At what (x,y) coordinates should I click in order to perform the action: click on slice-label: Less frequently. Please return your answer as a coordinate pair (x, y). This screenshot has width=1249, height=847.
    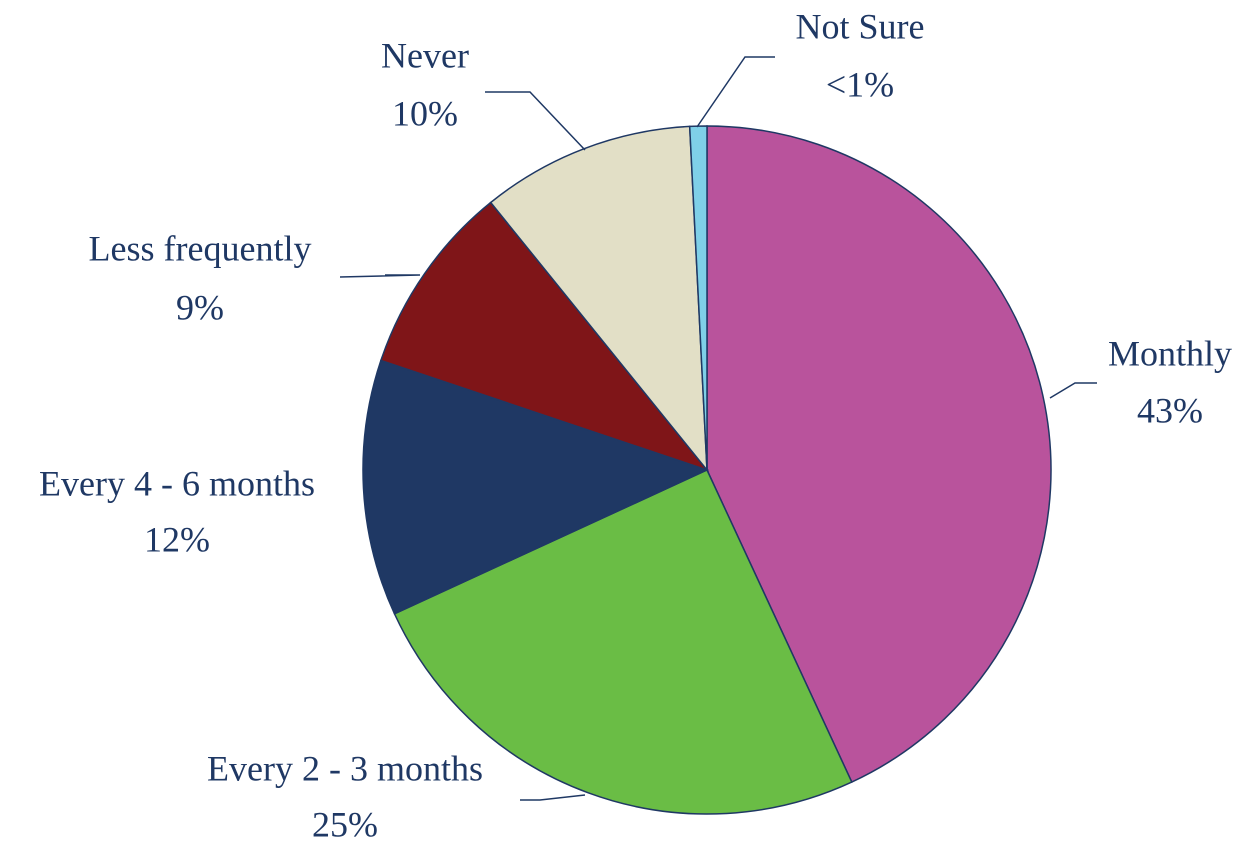
    Looking at the image, I should click on (200, 248).